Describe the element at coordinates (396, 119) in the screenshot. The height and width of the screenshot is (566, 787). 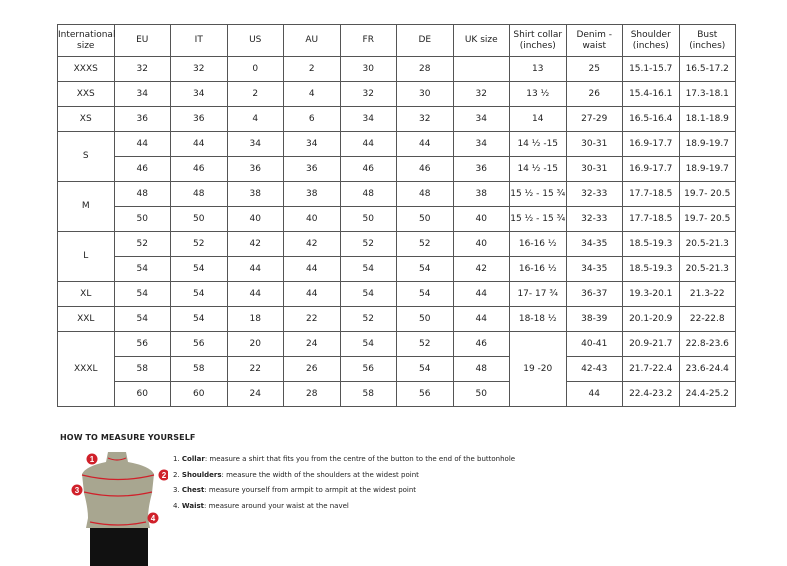
I see `table-row: XS 36 36 4 6 34 32 34 14 27-29 16.5-16.4 18.1-18.9` at that location.